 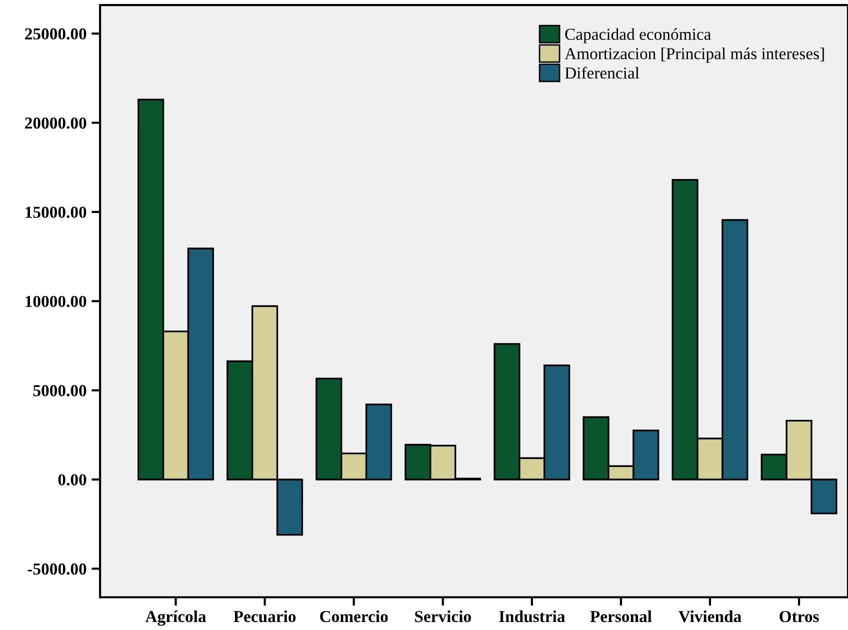 What do you see at coordinates (72, 480) in the screenshot?
I see `y-tick-label: 0.00` at bounding box center [72, 480].